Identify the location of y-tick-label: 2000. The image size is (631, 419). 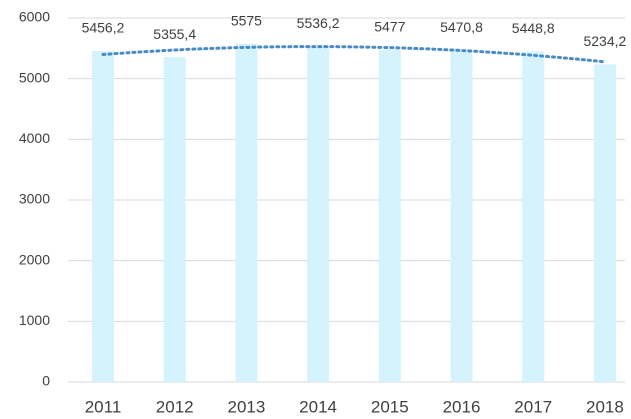
(34, 259).